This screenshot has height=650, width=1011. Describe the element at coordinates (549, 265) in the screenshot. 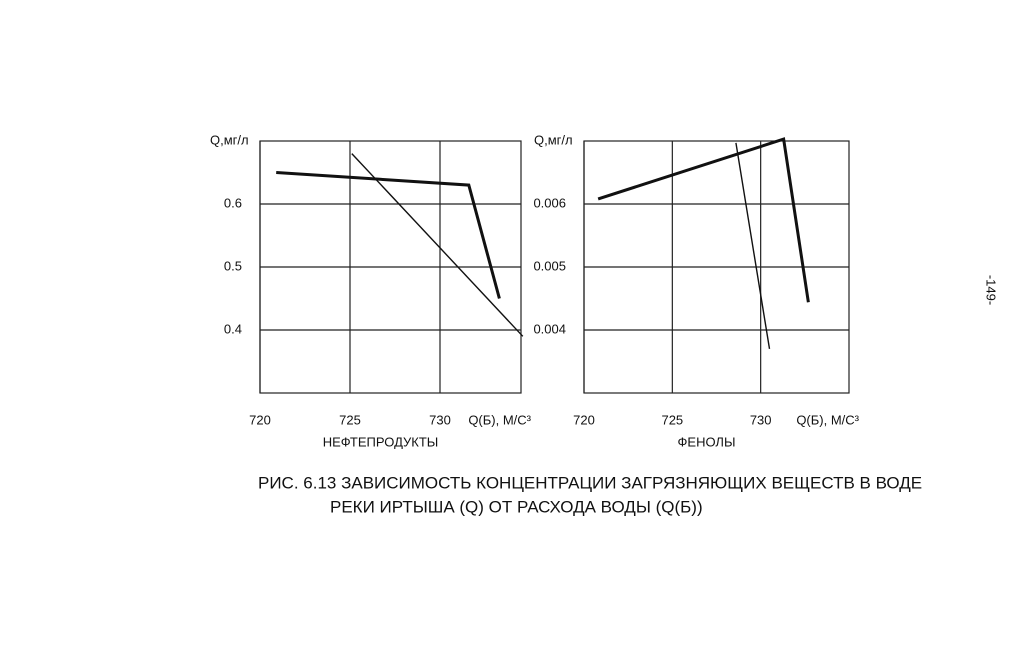

I see `y-tick-label: 0.005` at that location.